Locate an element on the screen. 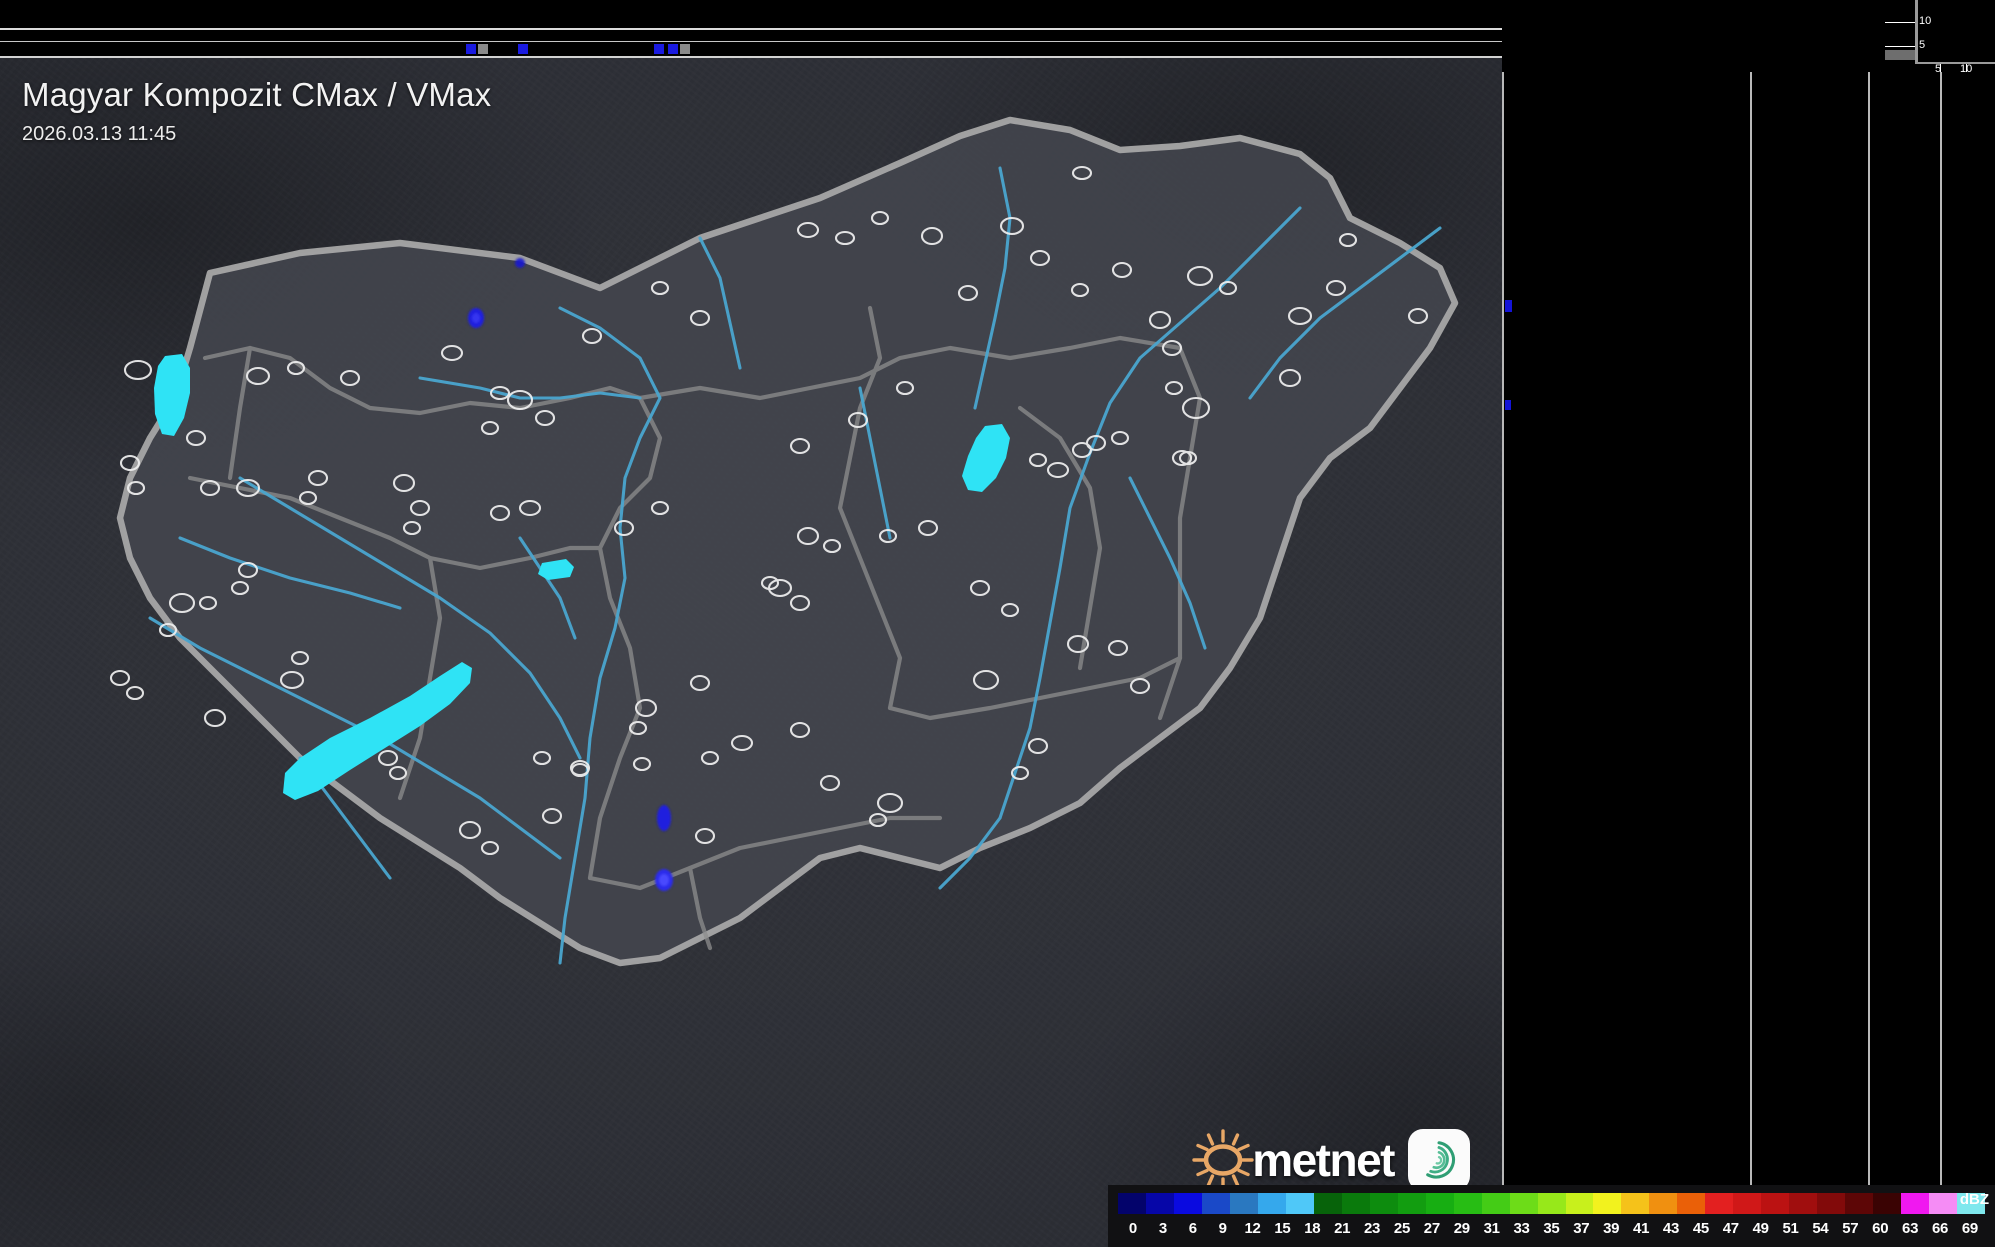 The height and width of the screenshot is (1247, 1995). color-scale-tick: 12 is located at coordinates (1252, 1228).